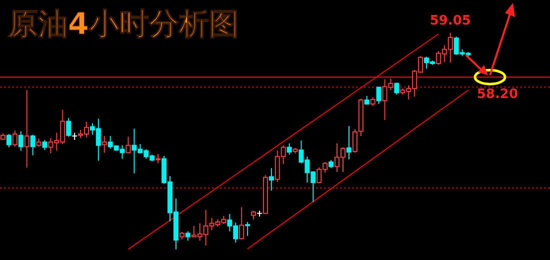  I want to click on annotation: 59.05, so click(450, 21).